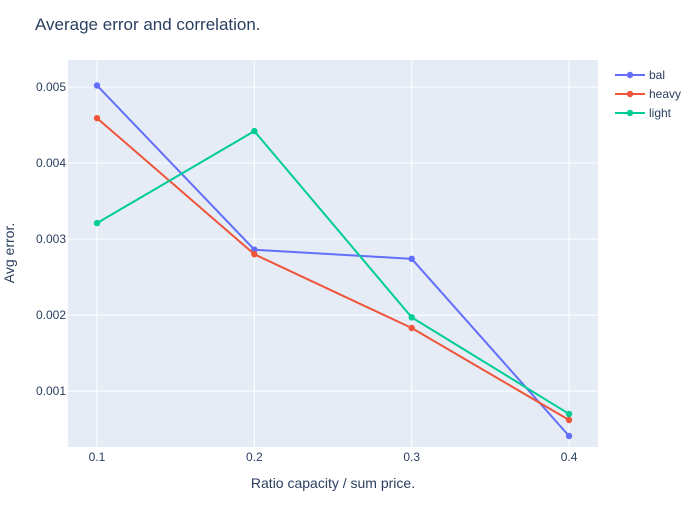 The height and width of the screenshot is (505, 700). What do you see at coordinates (254, 457) in the screenshot?
I see `x-tick-label: 0.2` at bounding box center [254, 457].